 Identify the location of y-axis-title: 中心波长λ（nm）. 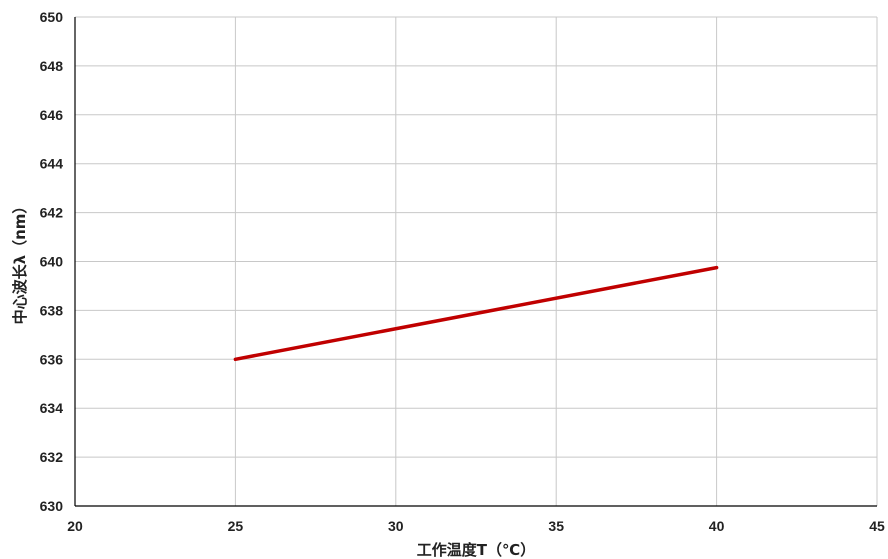
(20, 262).